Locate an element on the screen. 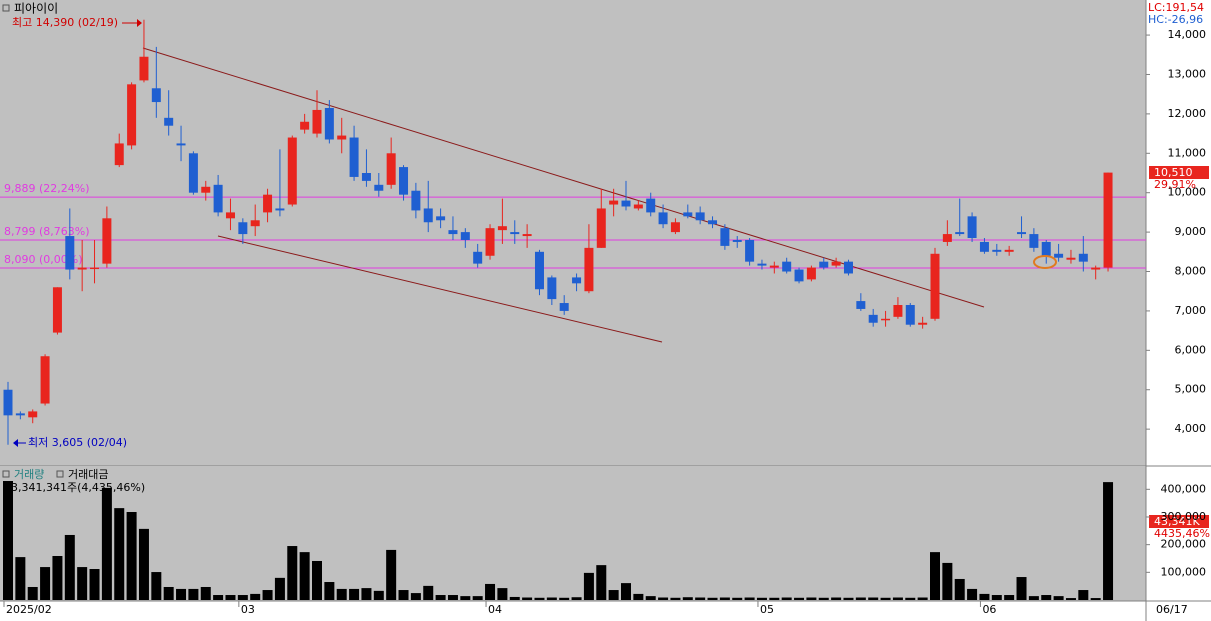 The image size is (1211, 621). y-tick-label: 6,000 is located at coordinates (1191, 349).